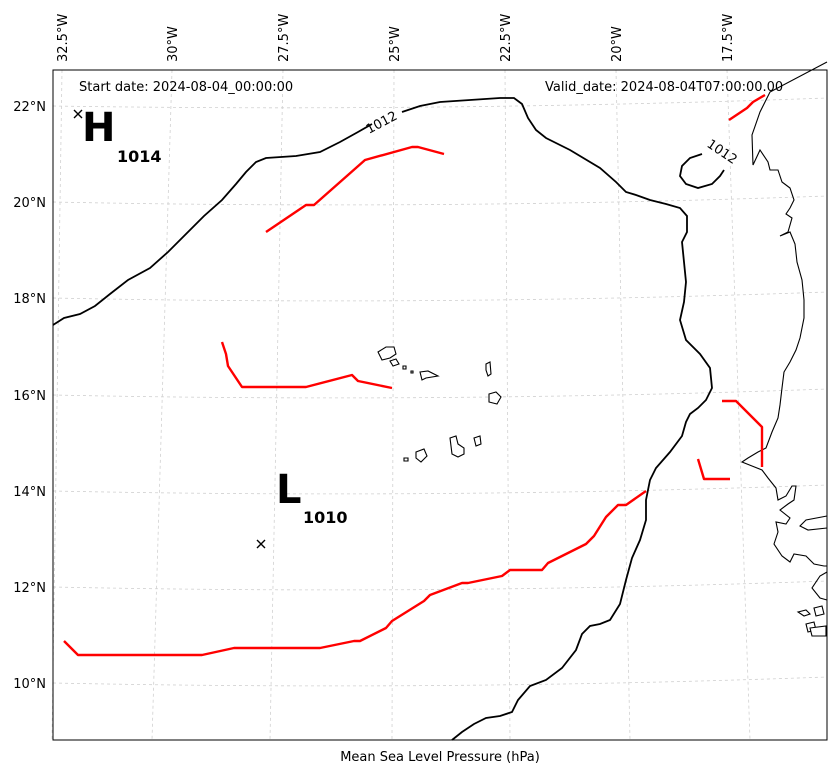  I want to click on lat-label-16n: 16°N, so click(29, 396).